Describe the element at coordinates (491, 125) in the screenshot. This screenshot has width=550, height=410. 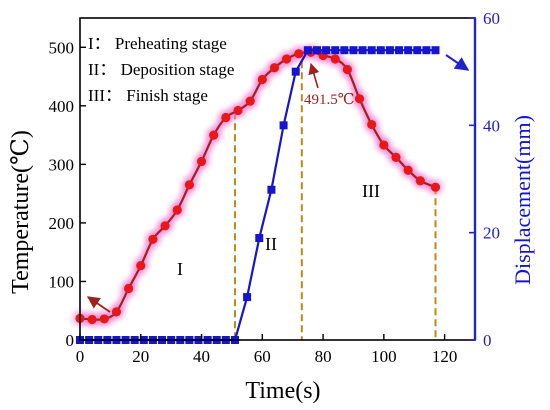
I see `right-tick-label: 40` at that location.